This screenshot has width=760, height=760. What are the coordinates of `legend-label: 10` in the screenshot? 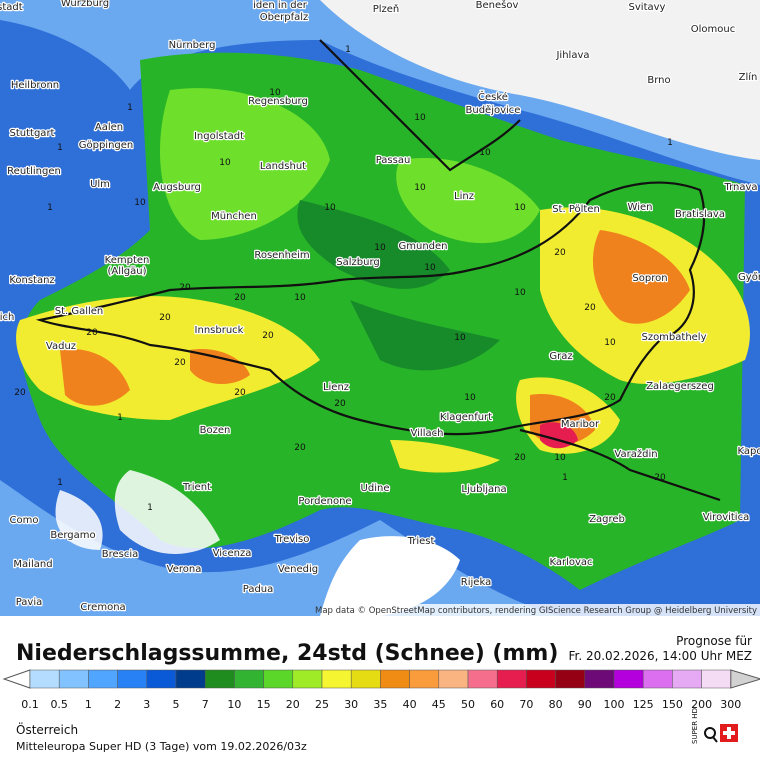 It's located at (234, 704).